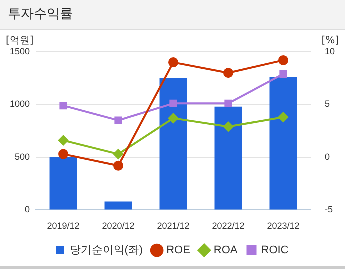  I want to click on y2-tick-label: 0, so click(327, 157).